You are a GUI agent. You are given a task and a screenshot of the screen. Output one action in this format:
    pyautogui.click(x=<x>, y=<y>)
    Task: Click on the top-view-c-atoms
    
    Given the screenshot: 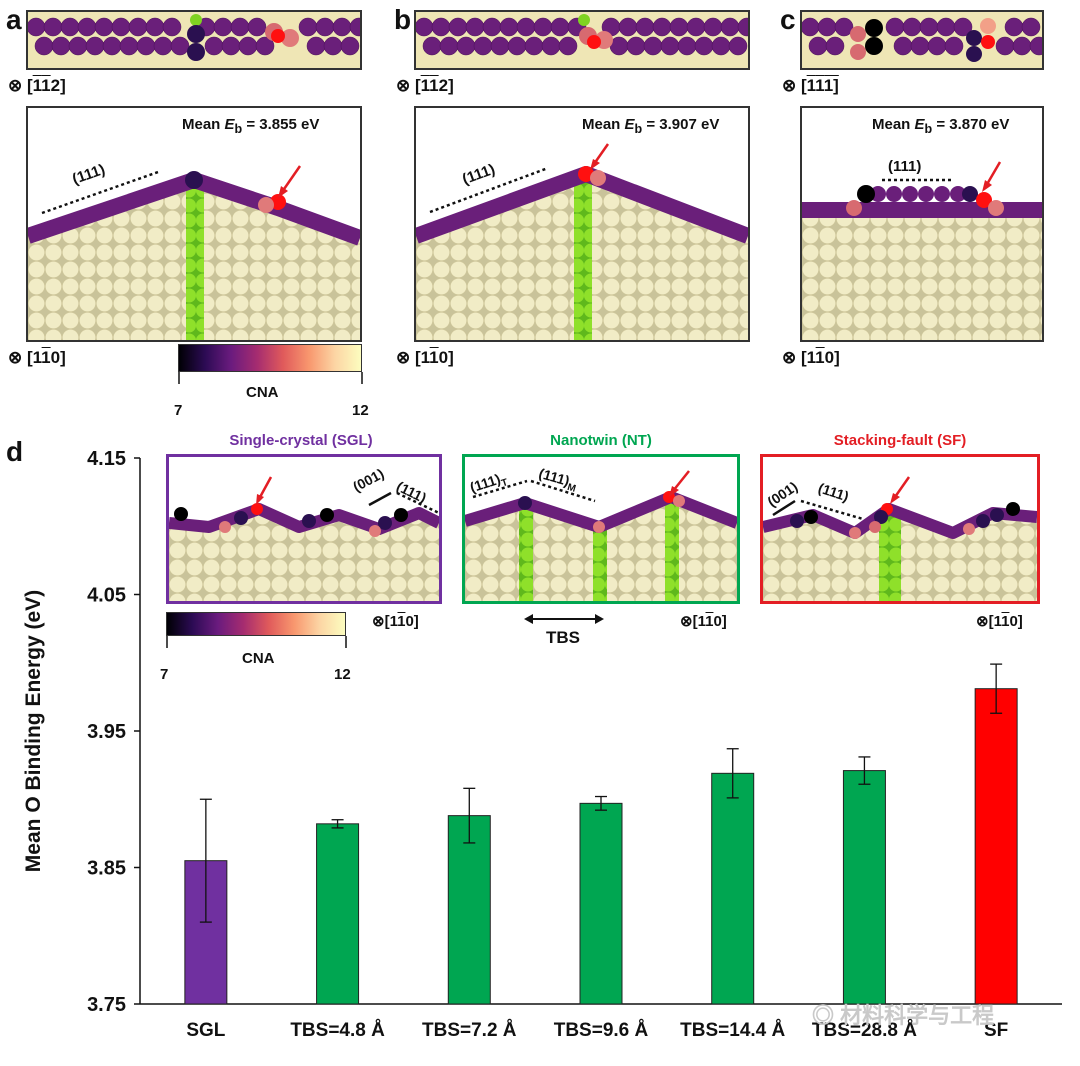 What is the action you would take?
    pyautogui.click(x=922, y=40)
    